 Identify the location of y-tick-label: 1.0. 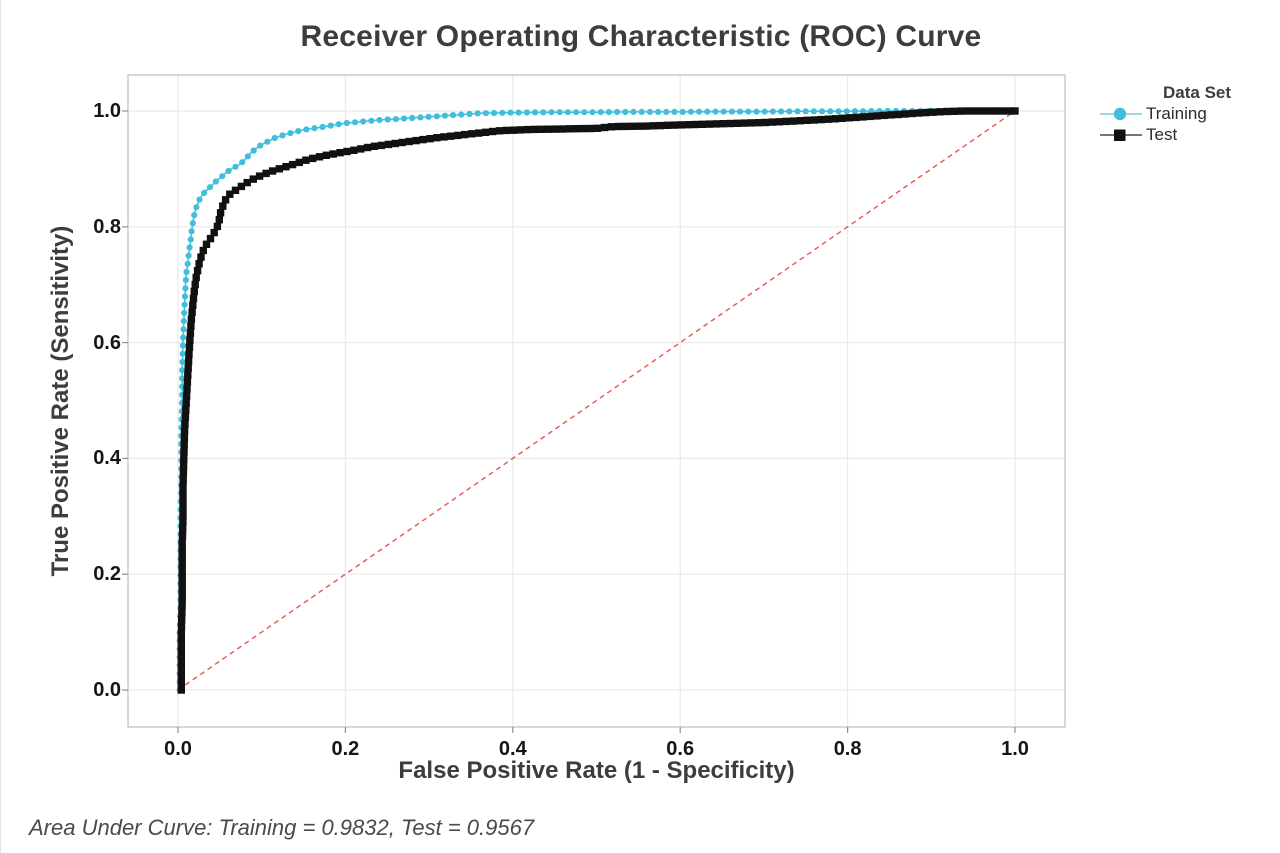
(107, 111).